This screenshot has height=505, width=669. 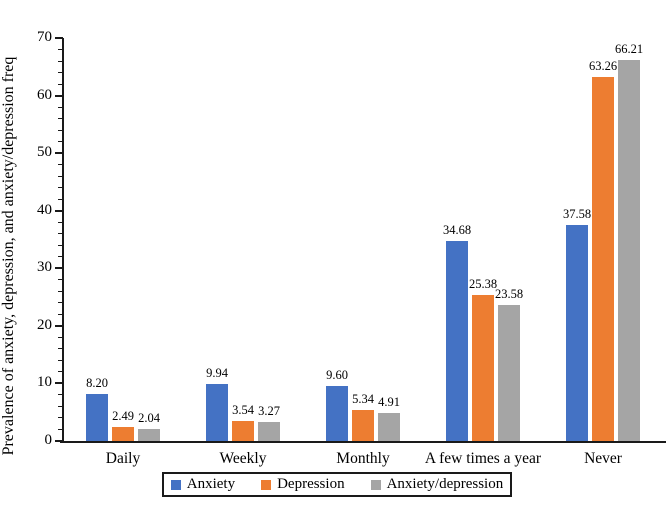 What do you see at coordinates (217, 372) in the screenshot?
I see `bar-value-label: 9.94` at bounding box center [217, 372].